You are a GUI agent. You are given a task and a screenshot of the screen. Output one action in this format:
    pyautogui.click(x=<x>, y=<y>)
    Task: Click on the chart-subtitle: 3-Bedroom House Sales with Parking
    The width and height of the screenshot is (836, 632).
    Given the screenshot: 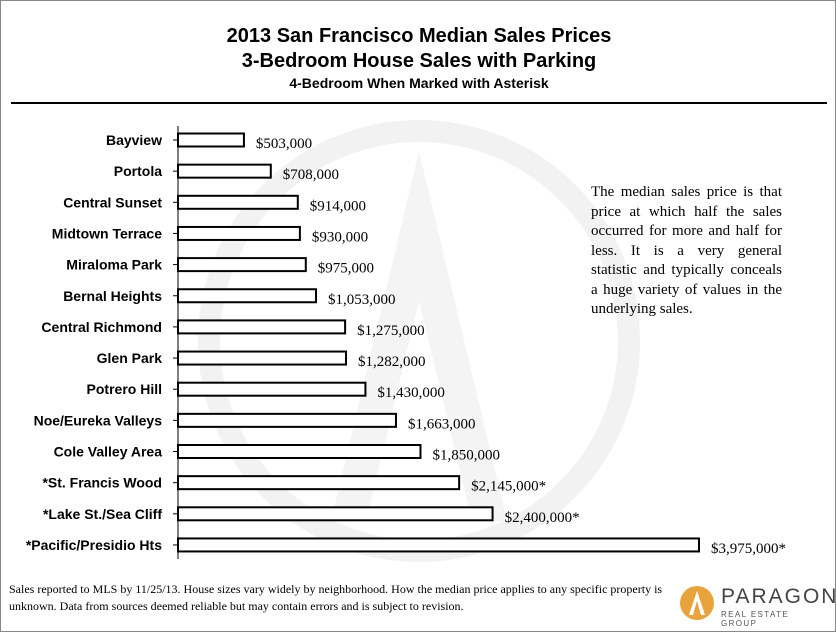 What is the action you would take?
    pyautogui.click(x=419, y=61)
    